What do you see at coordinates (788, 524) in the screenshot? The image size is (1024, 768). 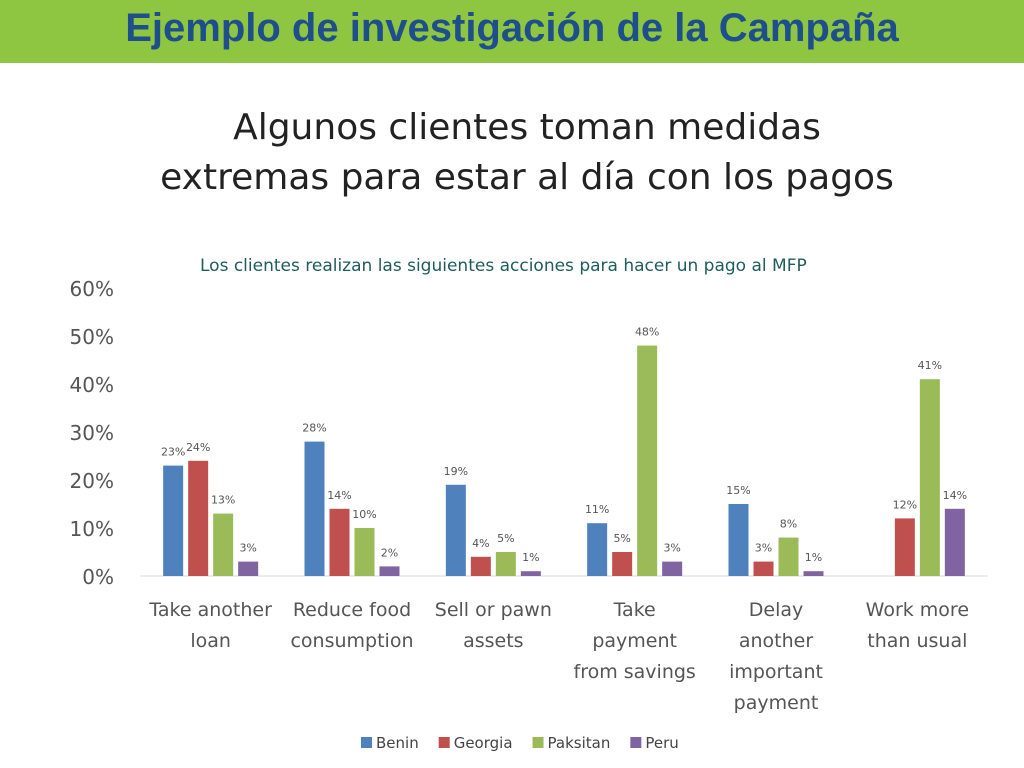 I see `data-label: 8%` at bounding box center [788, 524].